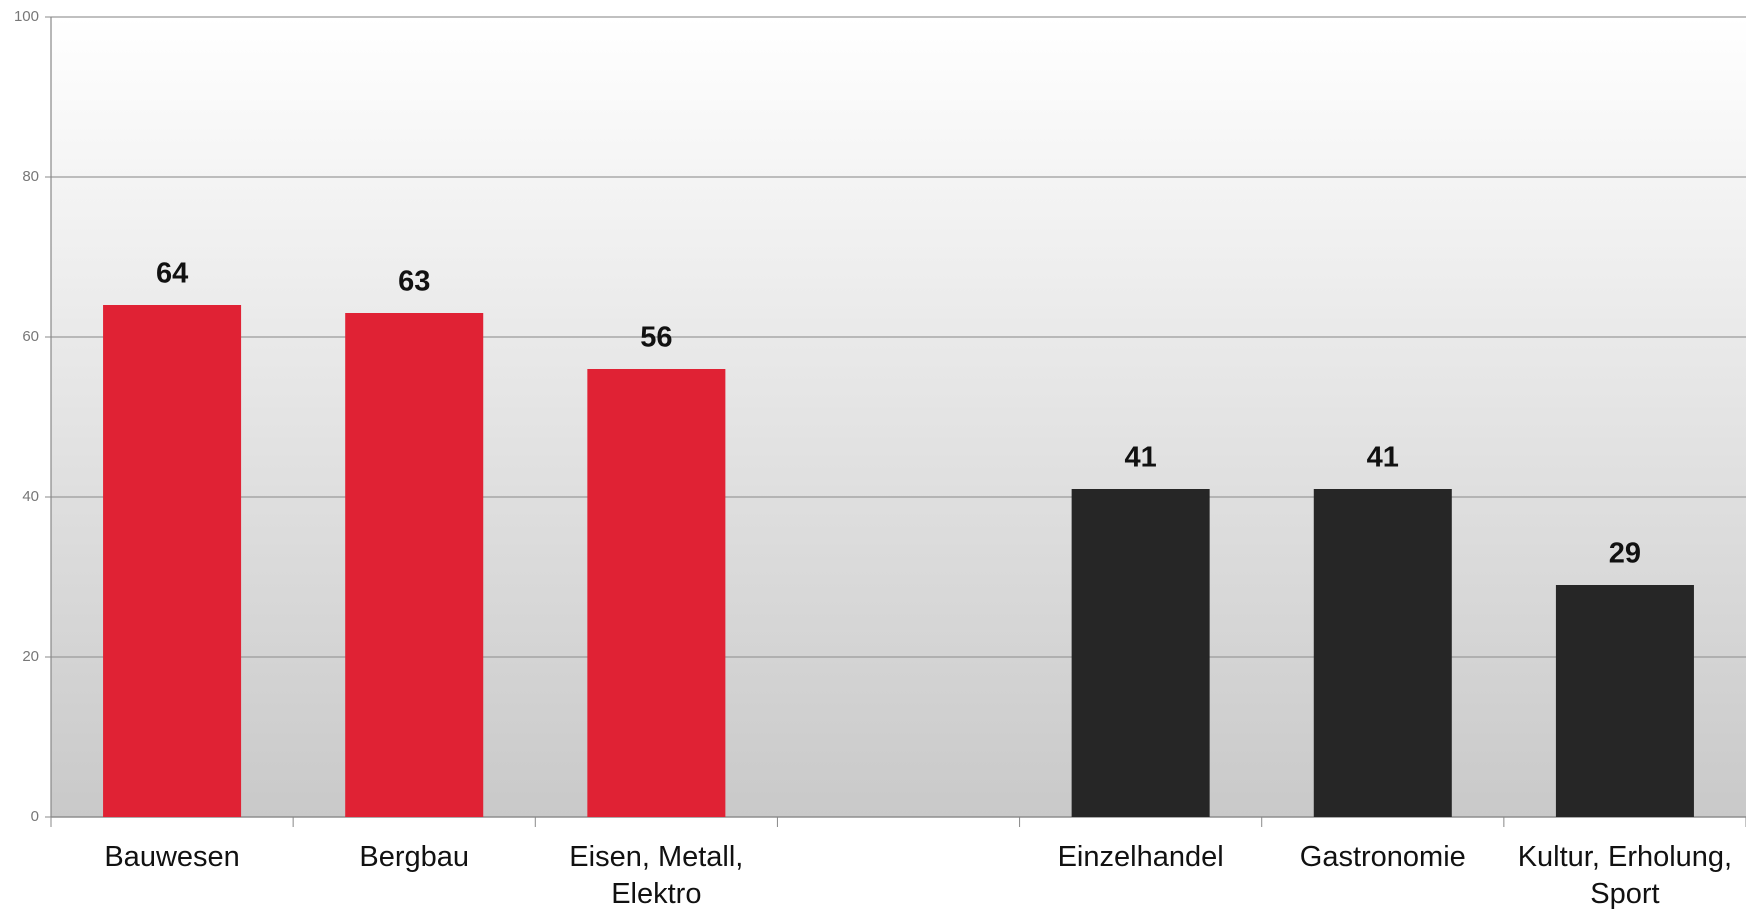  What do you see at coordinates (1625, 875) in the screenshot?
I see `x-tick-label: Kultur, Erholung, Sport` at bounding box center [1625, 875].